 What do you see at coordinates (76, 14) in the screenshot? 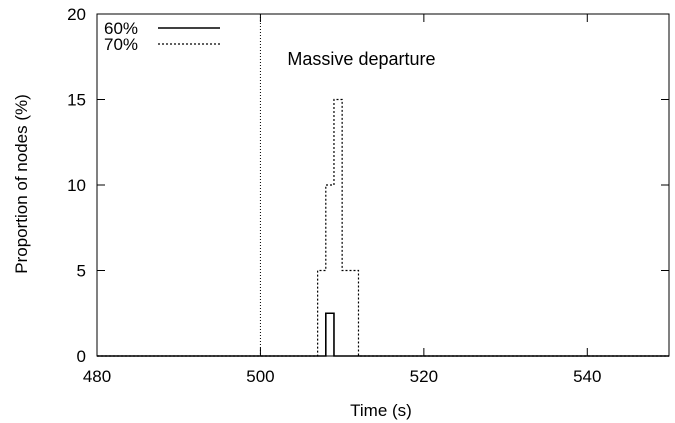
I see `y-tick-label: 20` at bounding box center [76, 14].